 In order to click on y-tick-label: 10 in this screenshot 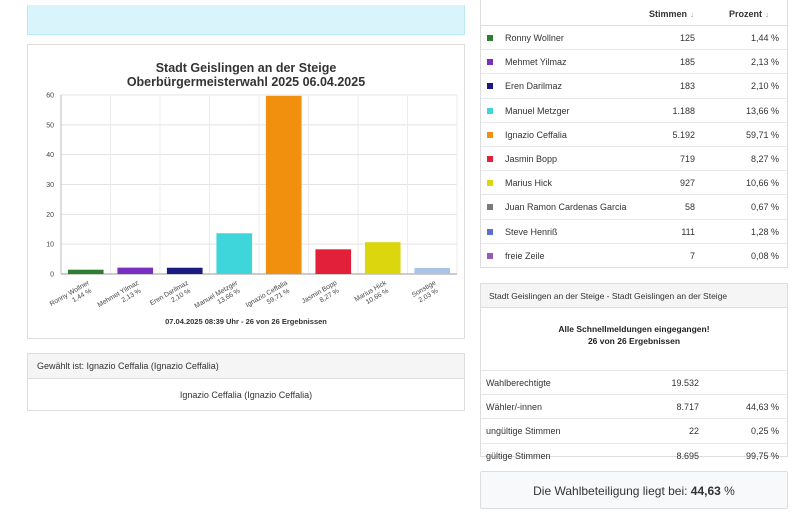, I will do `click(50, 245)`.